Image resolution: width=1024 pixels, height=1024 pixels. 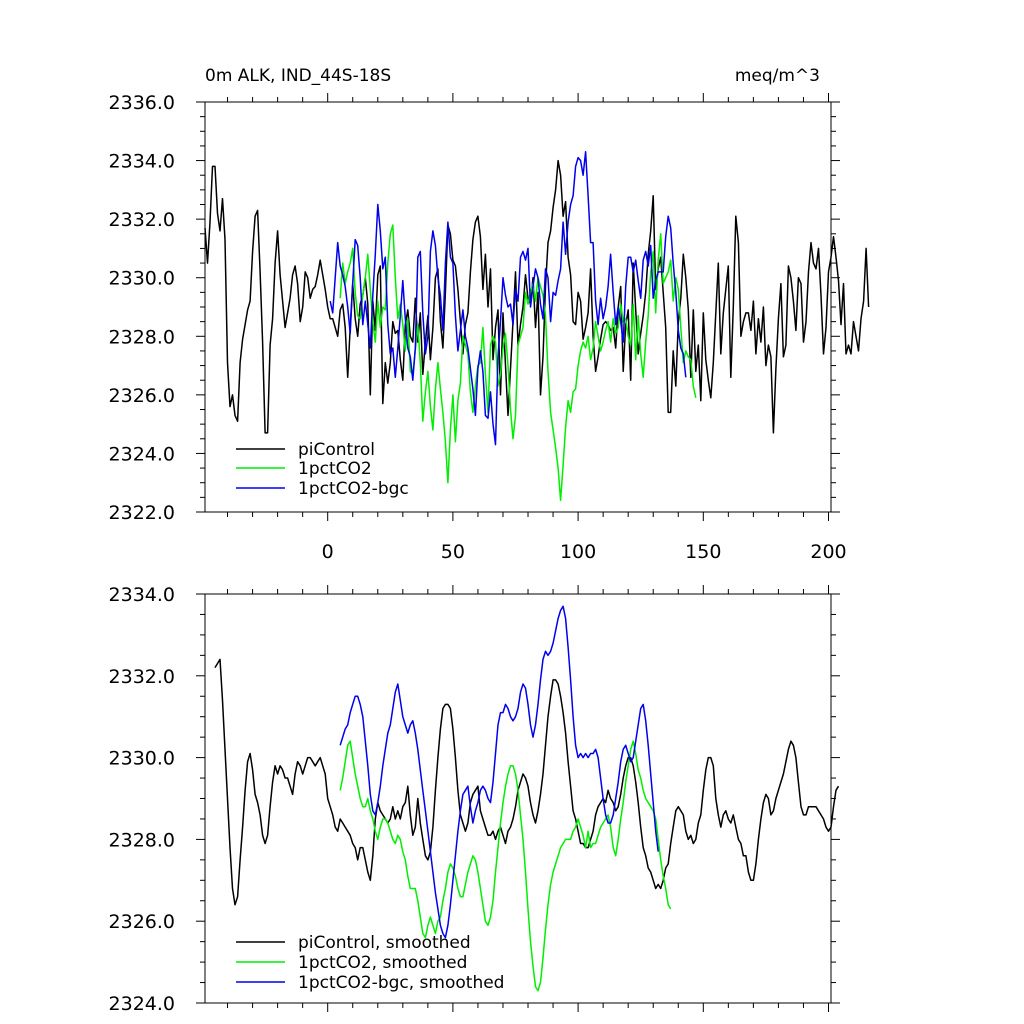 I want to click on legend-label-picontrol-smoothed: piControl, smoothed, so click(x=384, y=943).